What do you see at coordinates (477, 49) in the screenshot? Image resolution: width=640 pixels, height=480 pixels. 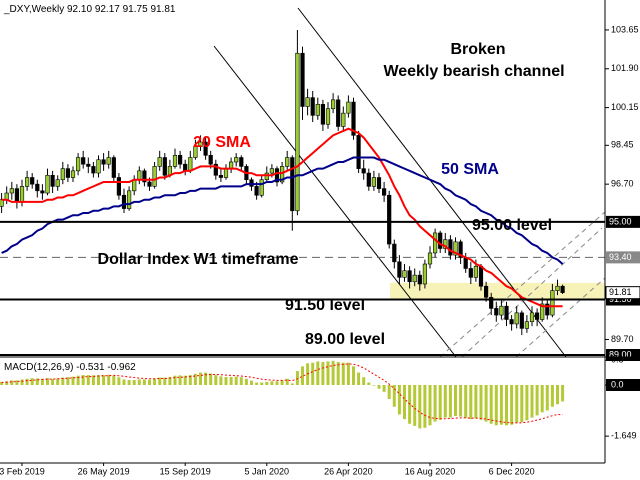 I see `annotation: Broken` at bounding box center [477, 49].